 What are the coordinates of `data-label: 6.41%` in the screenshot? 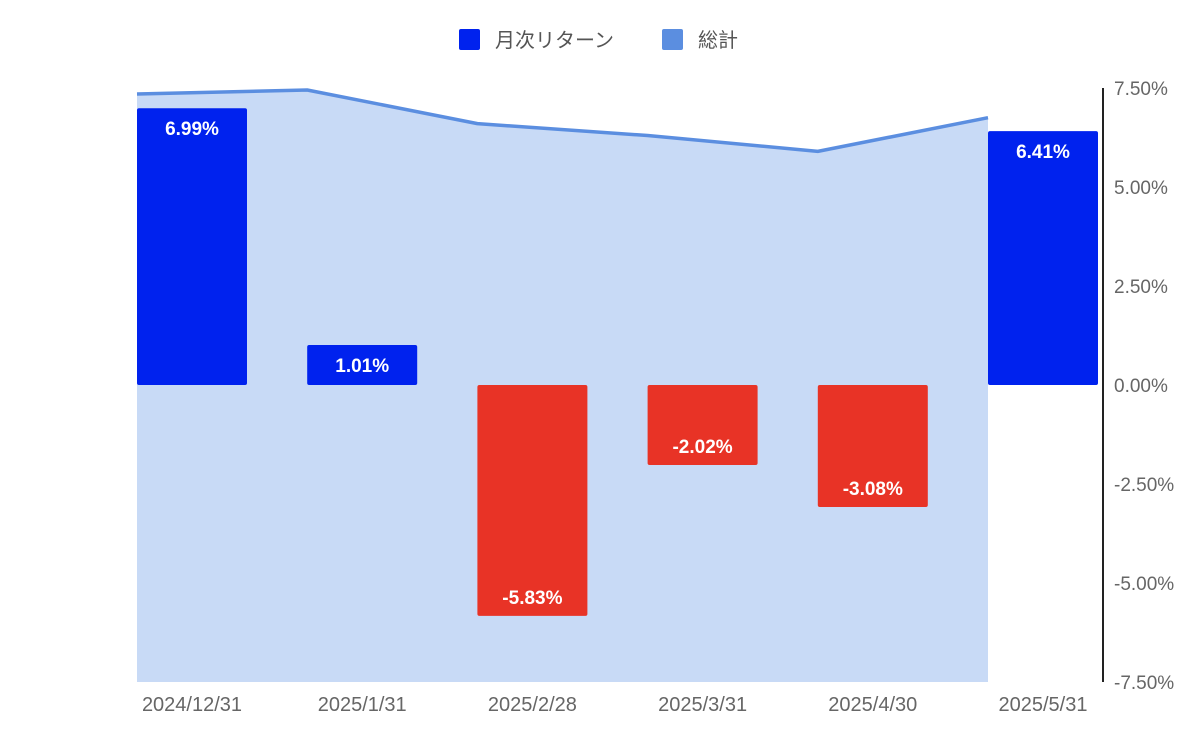 It's located at (1043, 152).